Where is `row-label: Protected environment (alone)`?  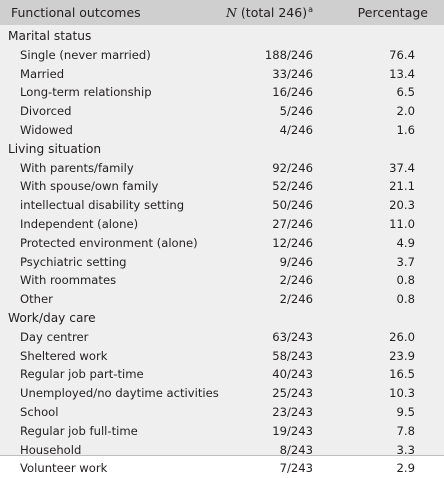
row-label: Protected environment (alone) is located at coordinates (109, 242).